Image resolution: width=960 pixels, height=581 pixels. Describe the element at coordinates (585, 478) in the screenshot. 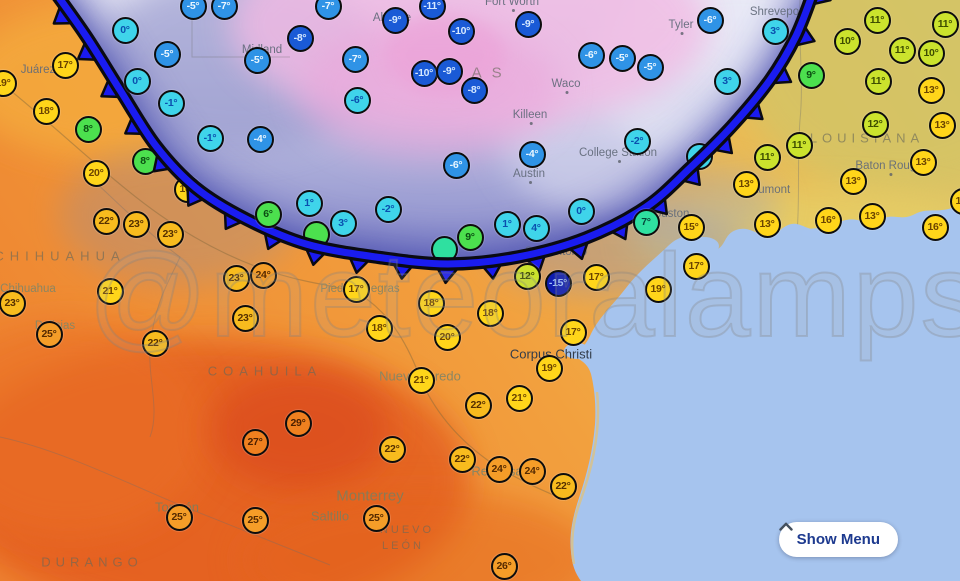

I see `barrier-island` at that location.